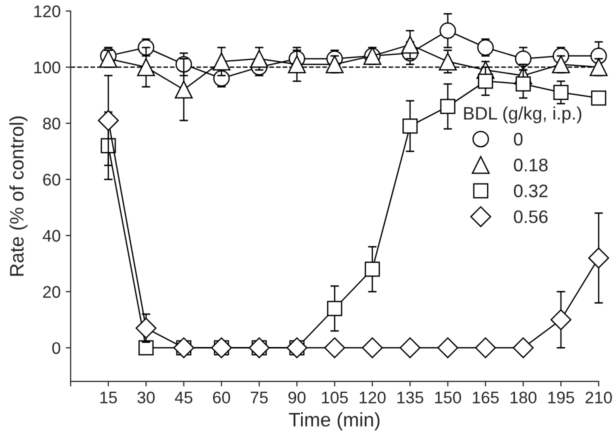 The height and width of the screenshot is (441, 614). What do you see at coordinates (259, 398) in the screenshot?
I see `x-tick-label: 75` at bounding box center [259, 398].